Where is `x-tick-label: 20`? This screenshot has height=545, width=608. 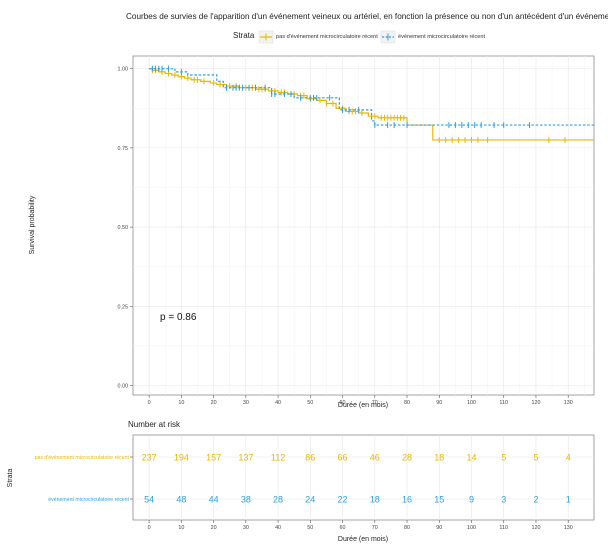 x-tick-label: 20 is located at coordinates (214, 403).